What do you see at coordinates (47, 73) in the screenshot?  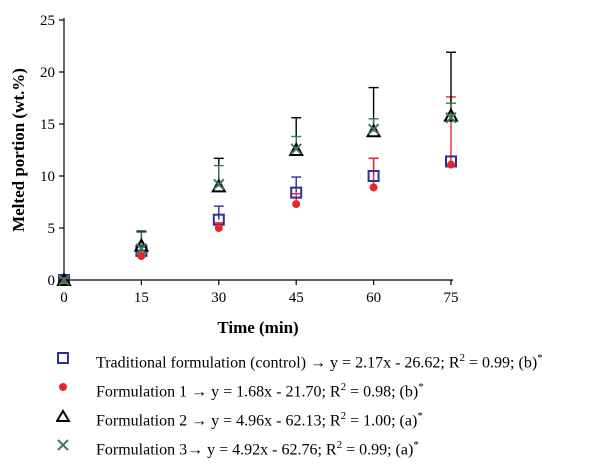 I see `y-tick-label: 20` at bounding box center [47, 73].